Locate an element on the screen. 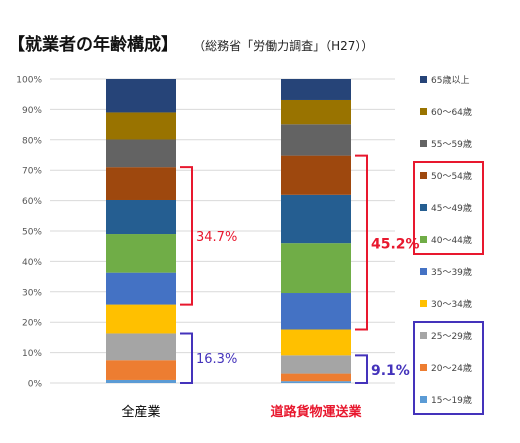  y-tick-label: 0% is located at coordinates (35, 385).